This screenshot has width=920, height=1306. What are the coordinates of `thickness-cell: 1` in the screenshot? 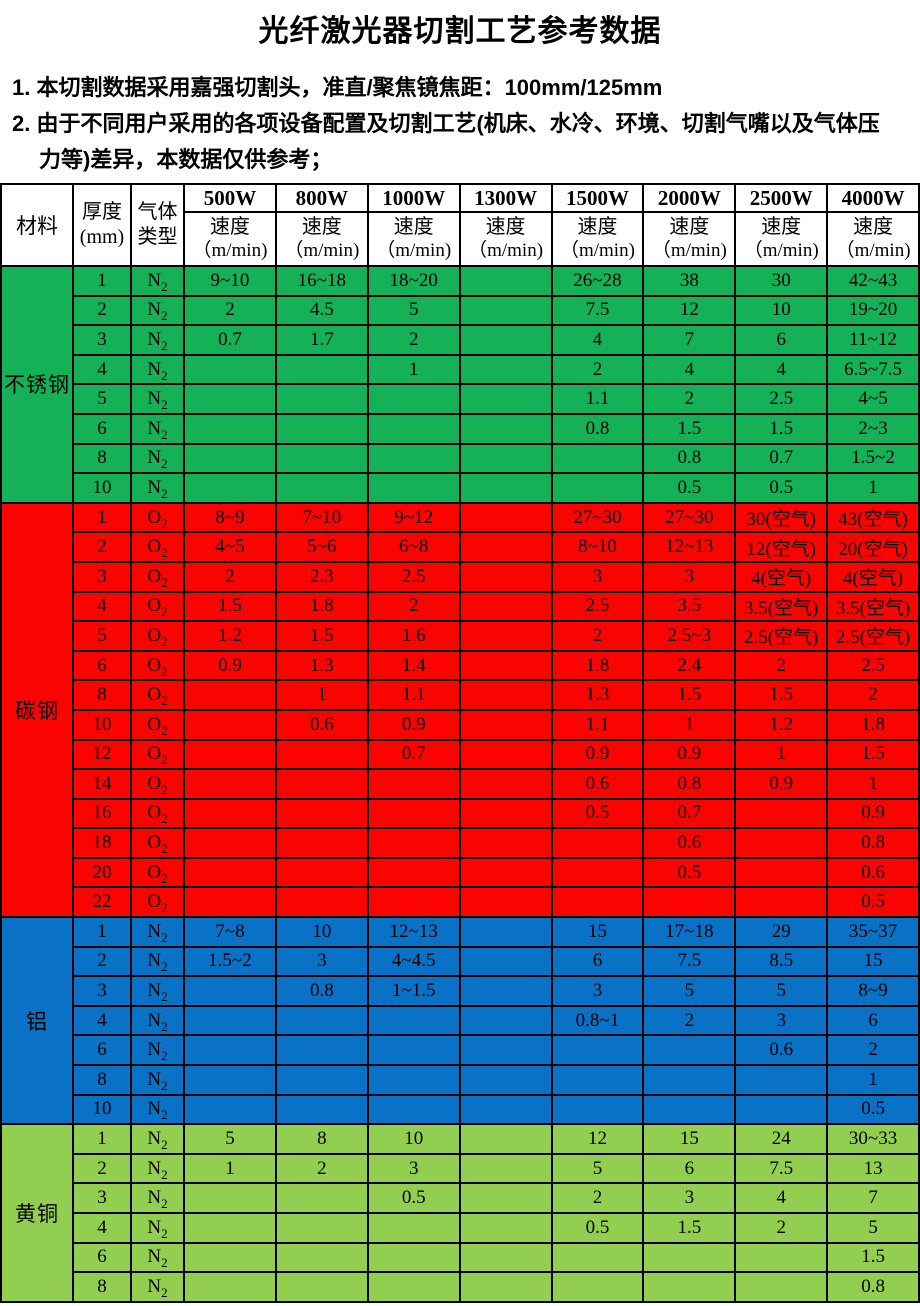 It's located at (102, 1139).